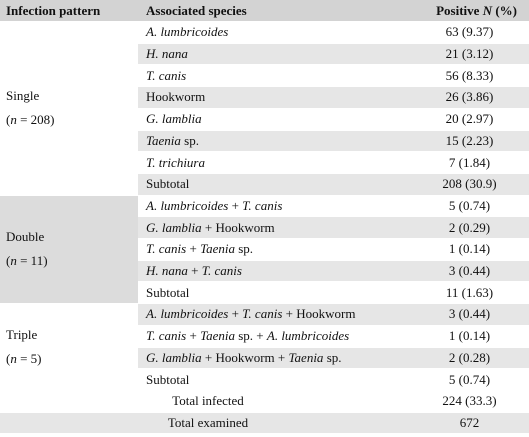  Describe the element at coordinates (172, 141) in the screenshot. I see `cell-text: Taenia sp.` at that location.